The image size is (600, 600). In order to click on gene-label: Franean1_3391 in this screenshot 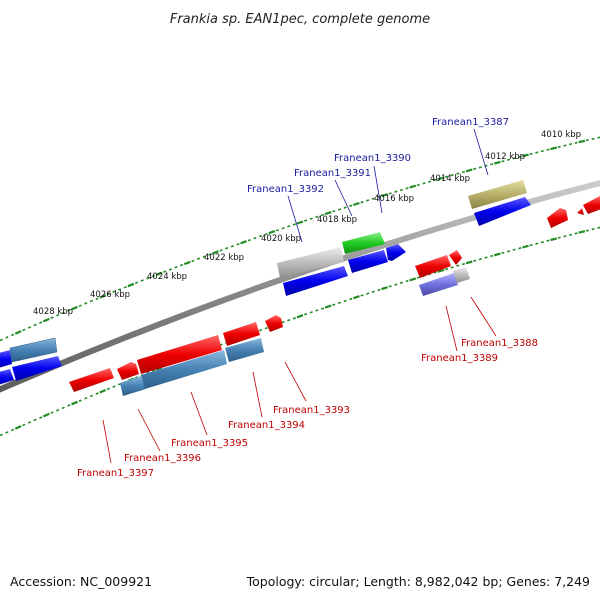, I will do `click(332, 173)`.